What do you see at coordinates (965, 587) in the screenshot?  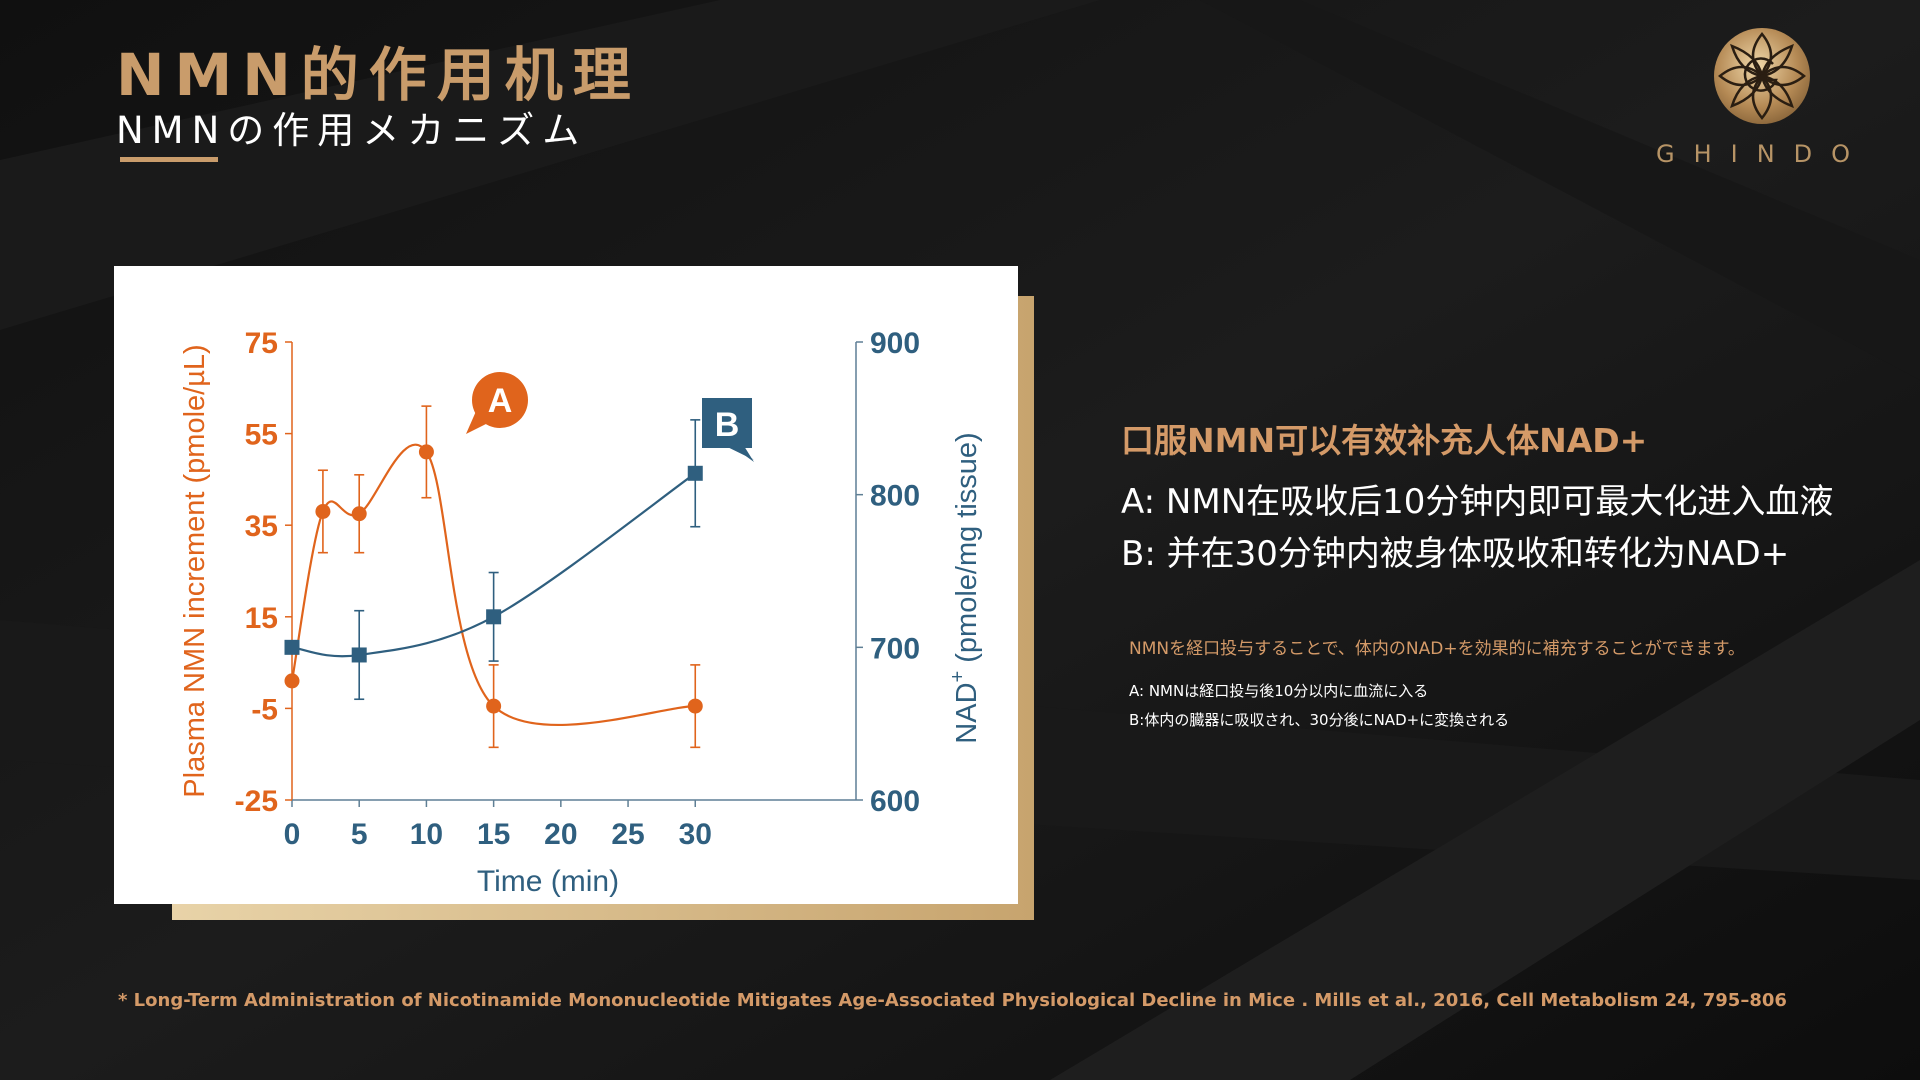 I see `right-y-axis-title: NAD+ (pmole/mg tissue)` at bounding box center [965, 587].